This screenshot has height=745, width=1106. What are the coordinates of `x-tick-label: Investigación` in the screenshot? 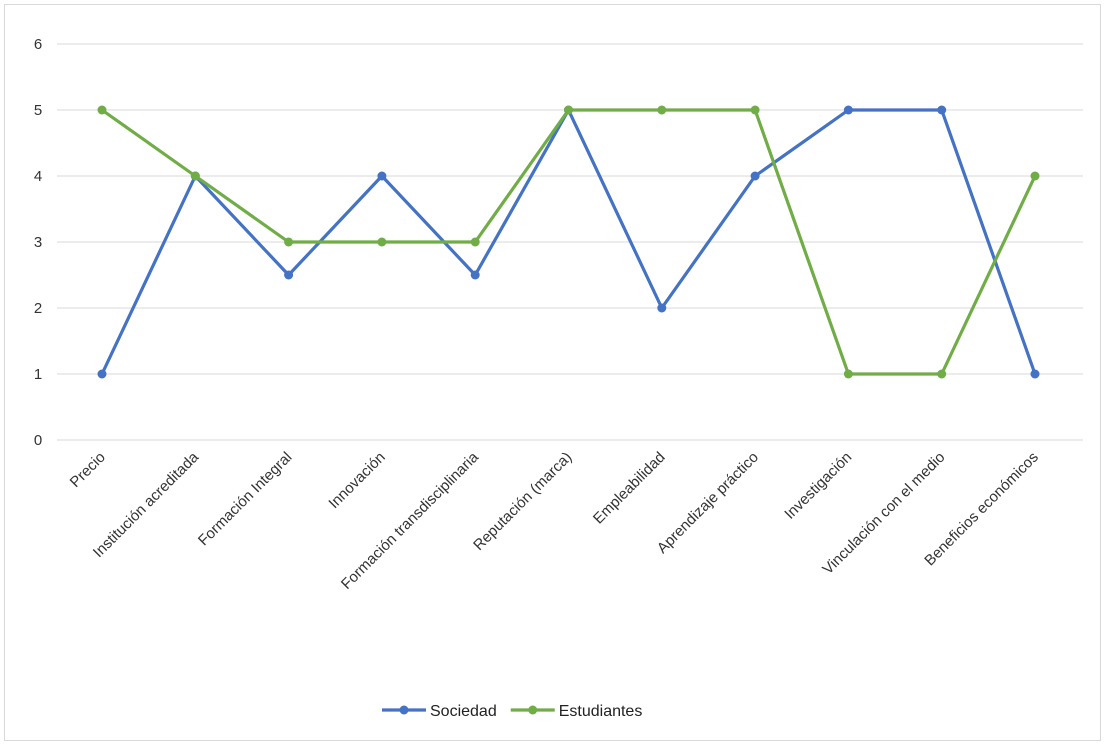 It's located at (818, 486).